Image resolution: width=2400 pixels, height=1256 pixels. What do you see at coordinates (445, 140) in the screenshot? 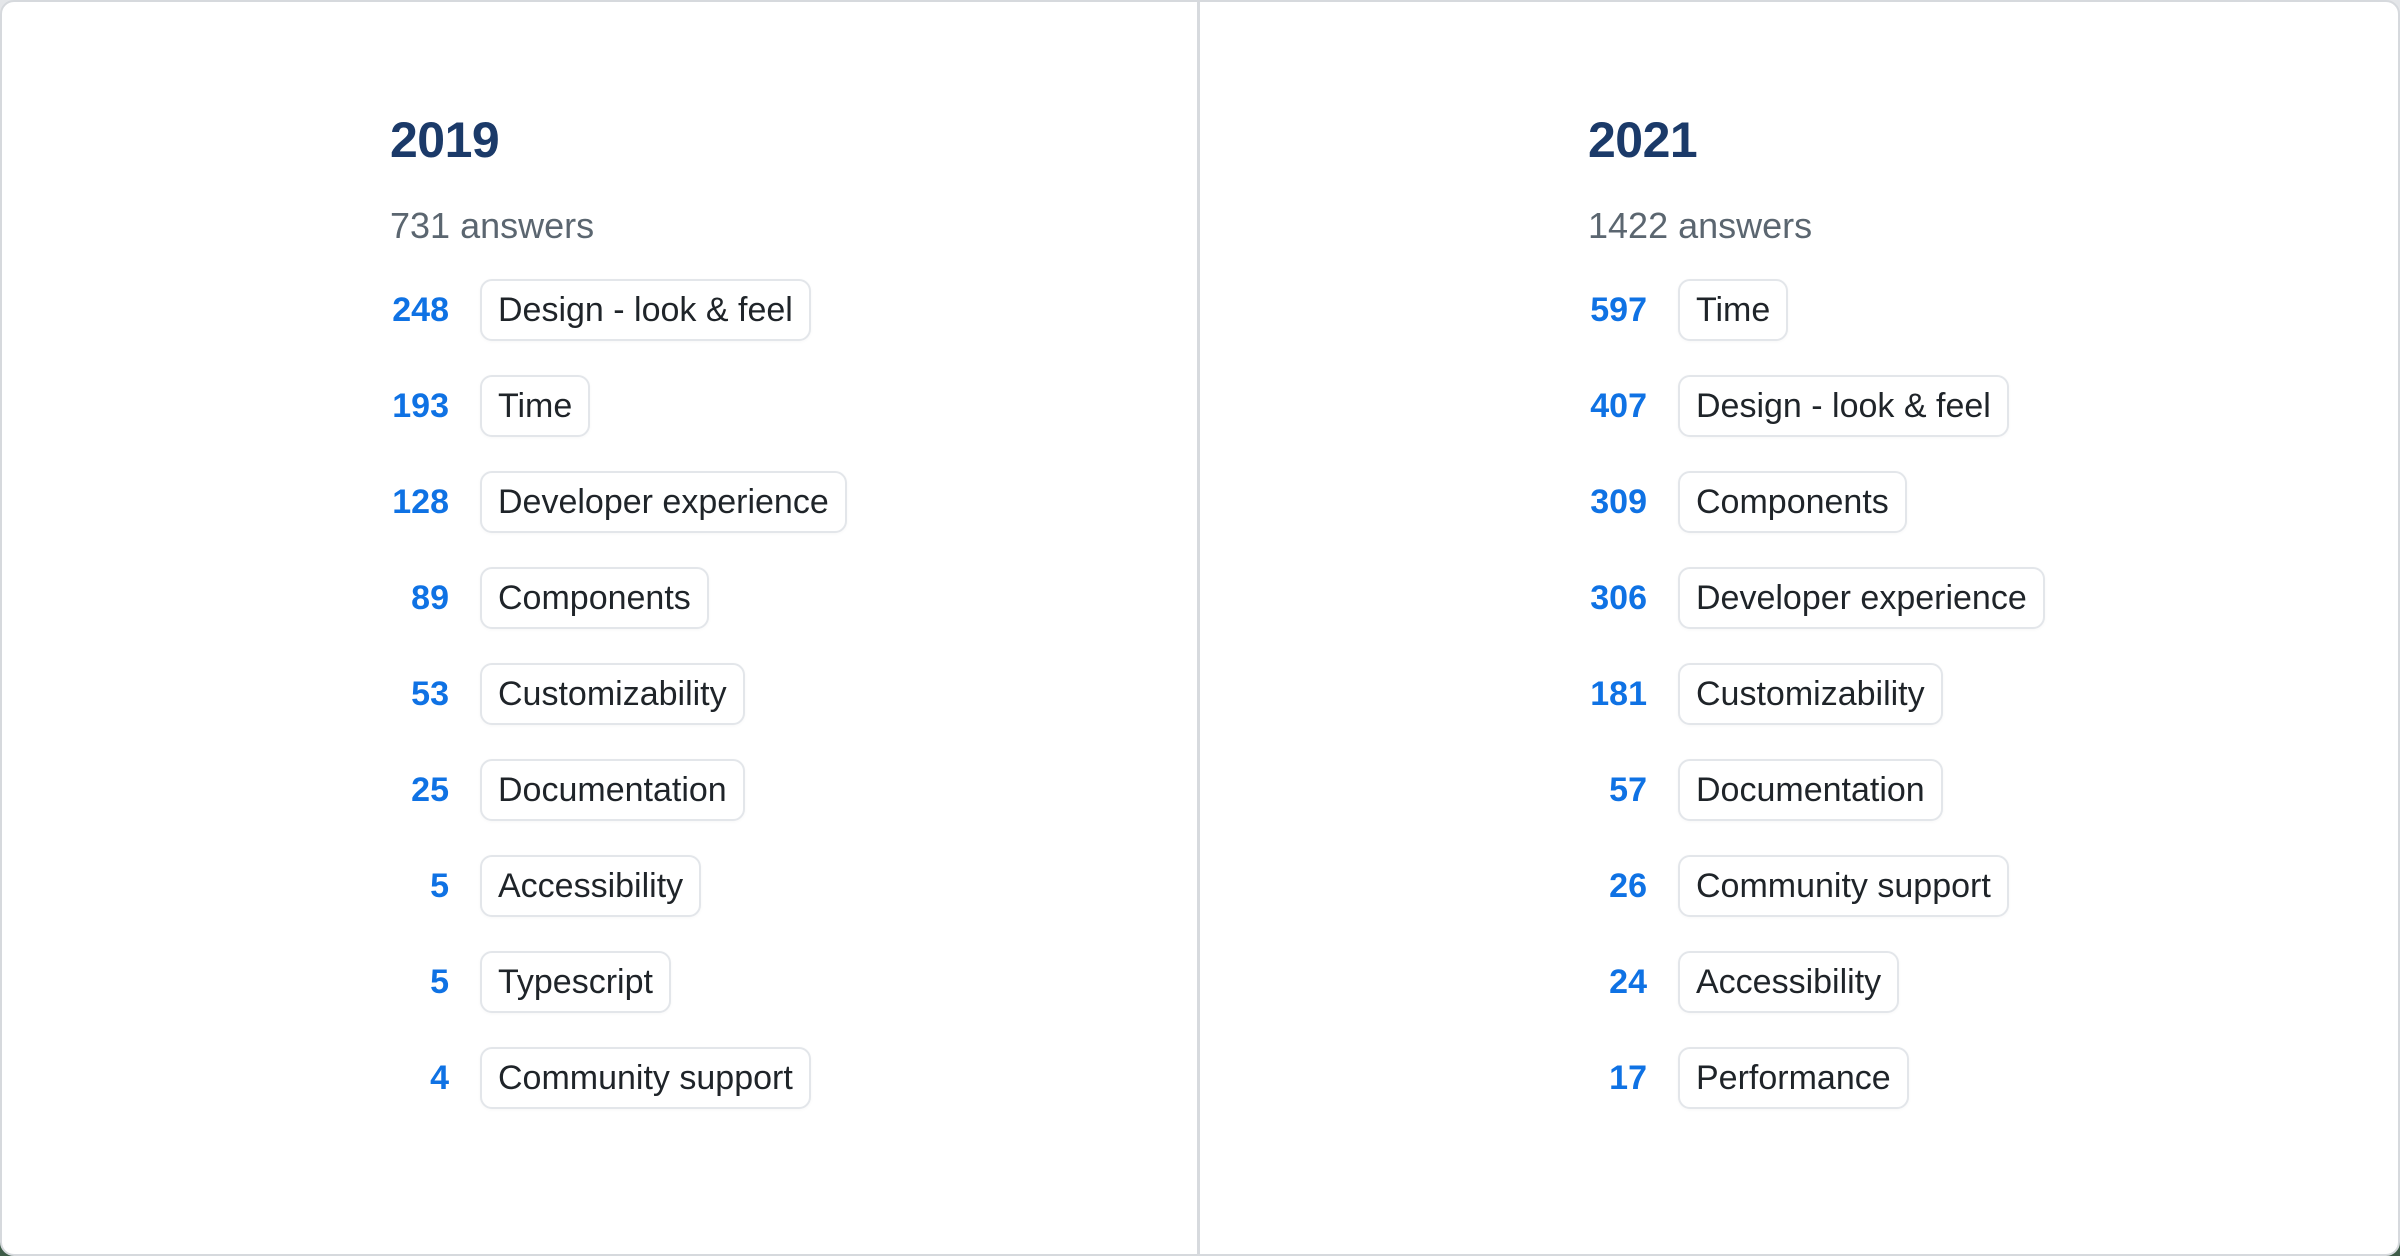
I see `year-heading: 2019` at bounding box center [445, 140].